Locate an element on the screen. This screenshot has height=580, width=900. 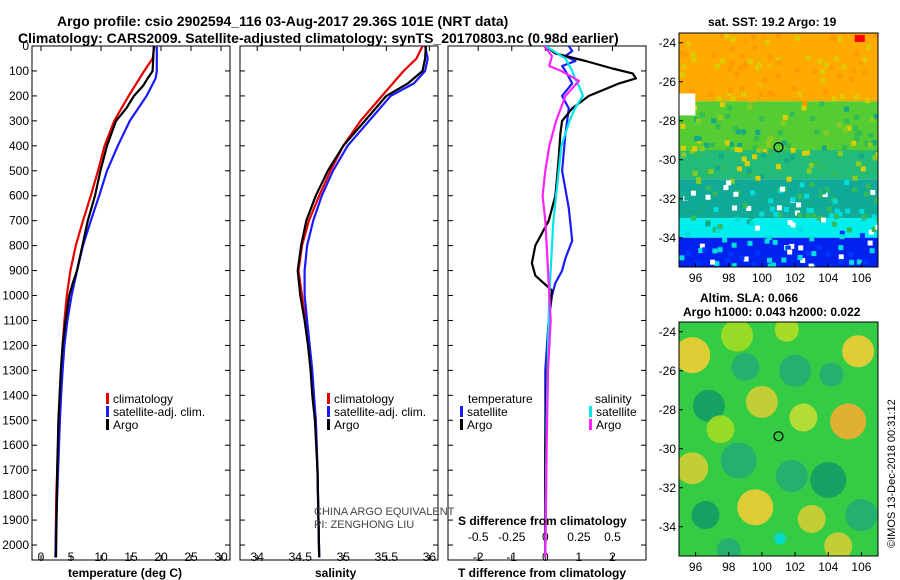
depth-tick-label: 500 is located at coordinates (19, 171).